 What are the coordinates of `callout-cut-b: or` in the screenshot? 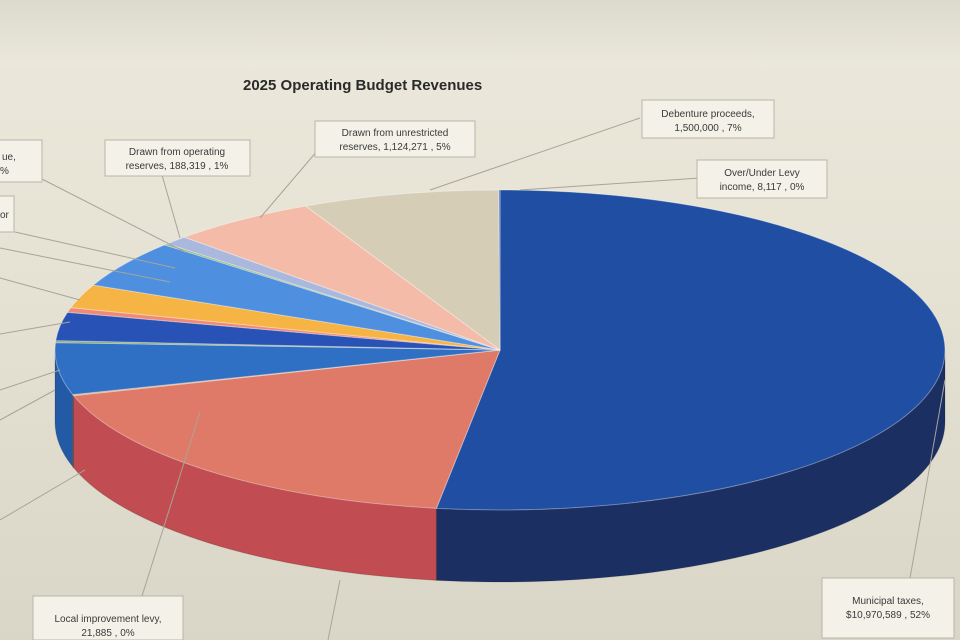 It's located at (7, 214).